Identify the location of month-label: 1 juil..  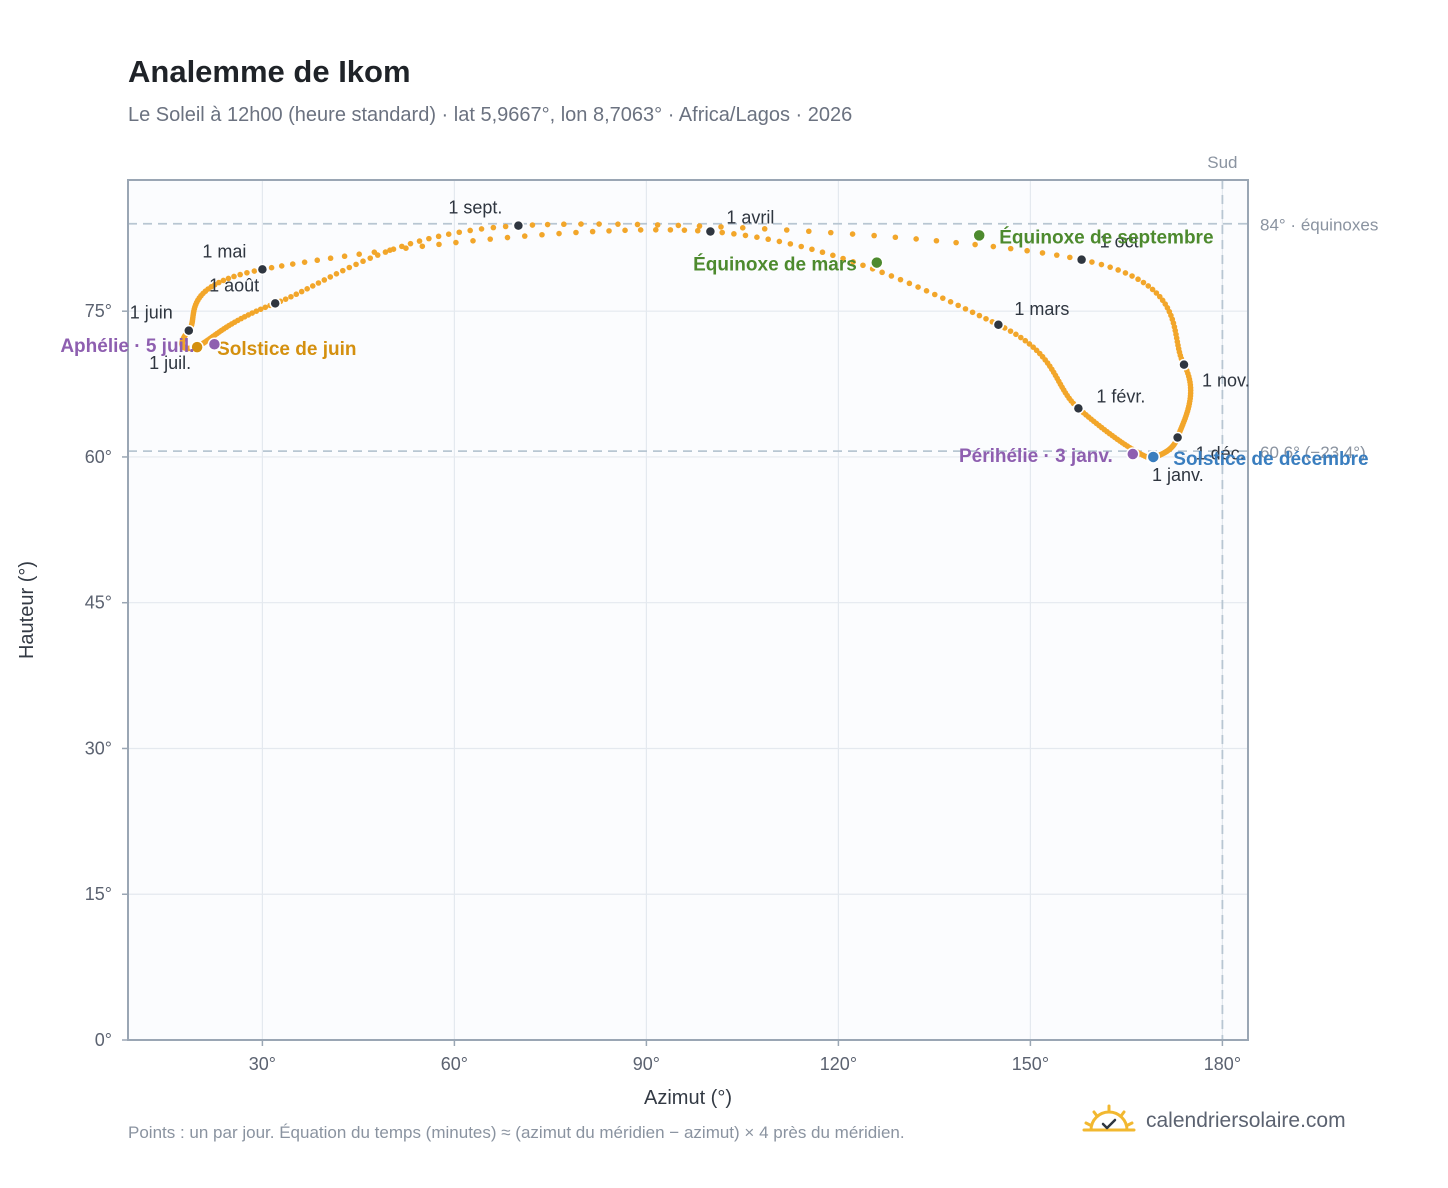
(170, 363).